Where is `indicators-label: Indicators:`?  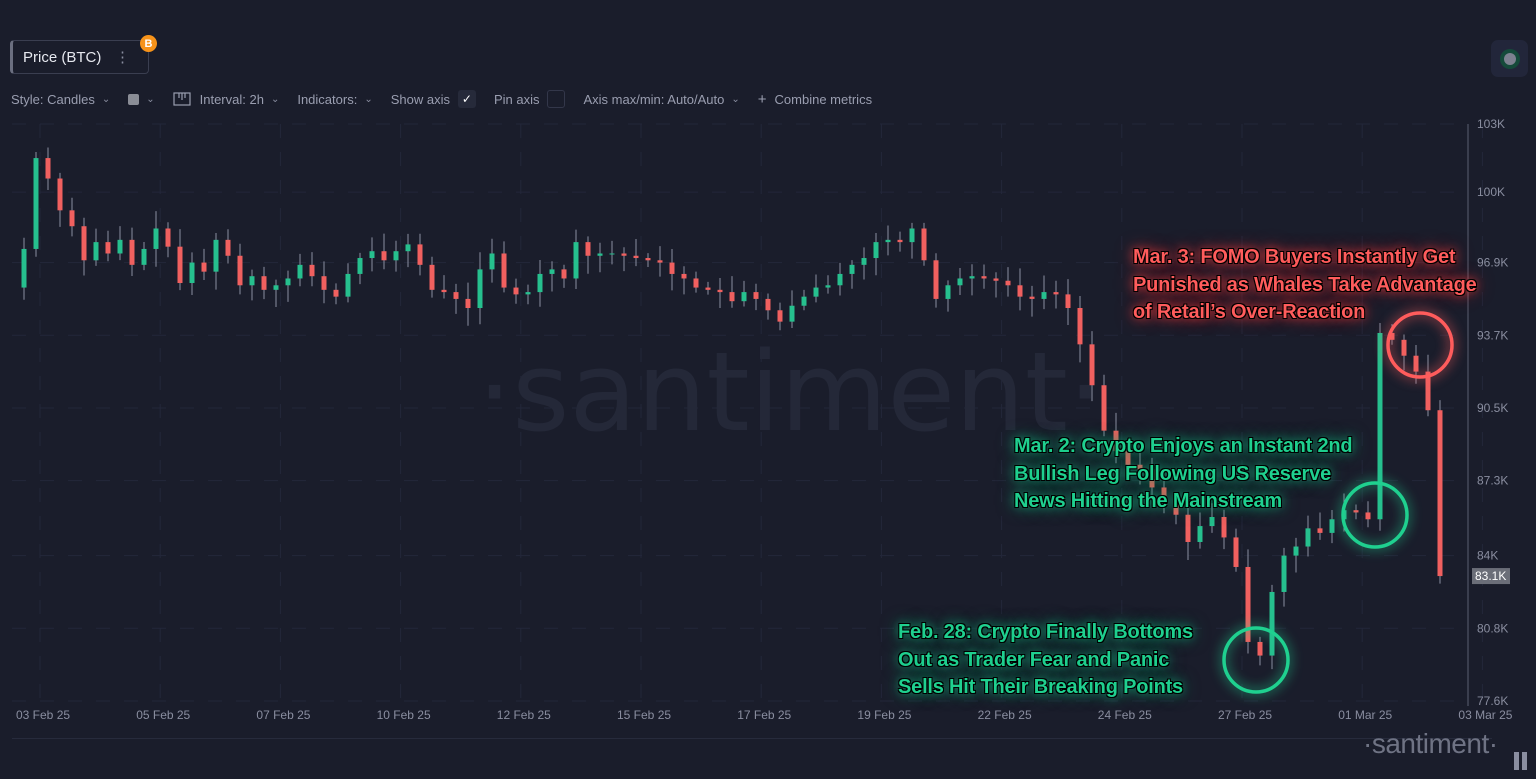 indicators-label: Indicators: is located at coordinates (327, 99).